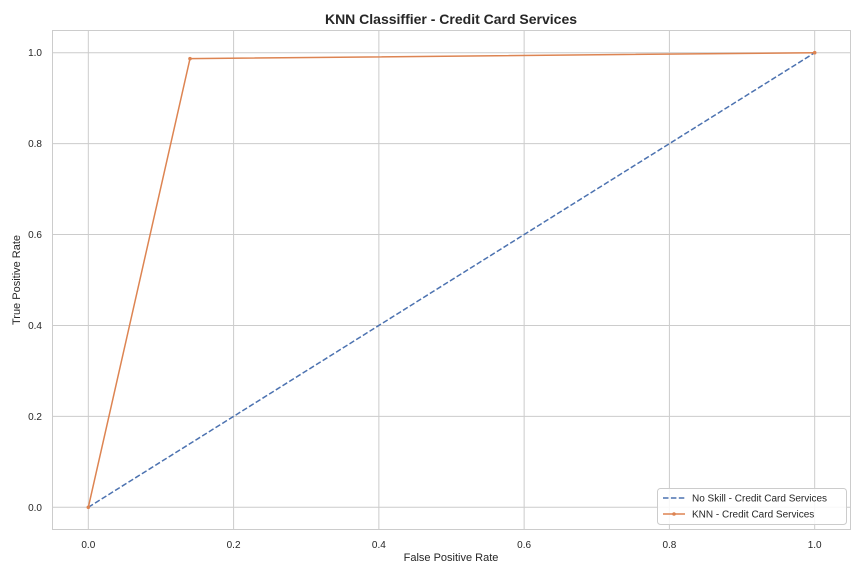 The width and height of the screenshot is (864, 576). Describe the element at coordinates (35, 144) in the screenshot. I see `y-tick-label: 0.8` at that location.